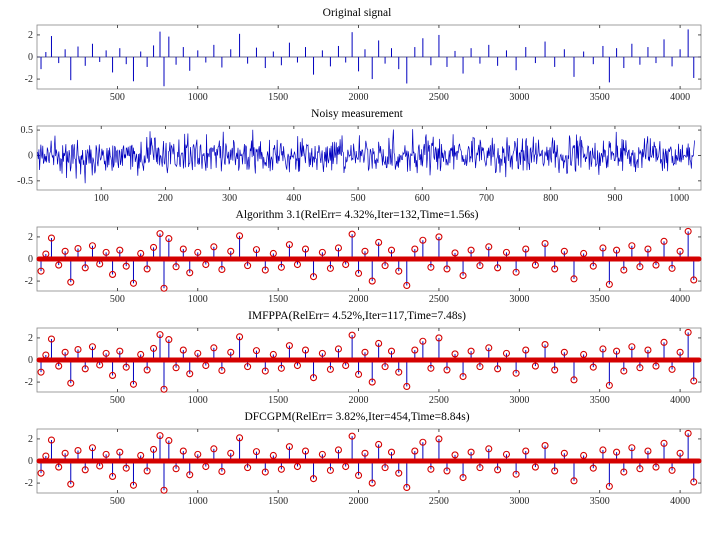 The width and height of the screenshot is (714, 536). What do you see at coordinates (359, 164) in the screenshot?
I see `noisy-measurement-plot: 100 200 300 400 500 600 700 800 900 1000 -0.5 0 0.5` at bounding box center [359, 164].